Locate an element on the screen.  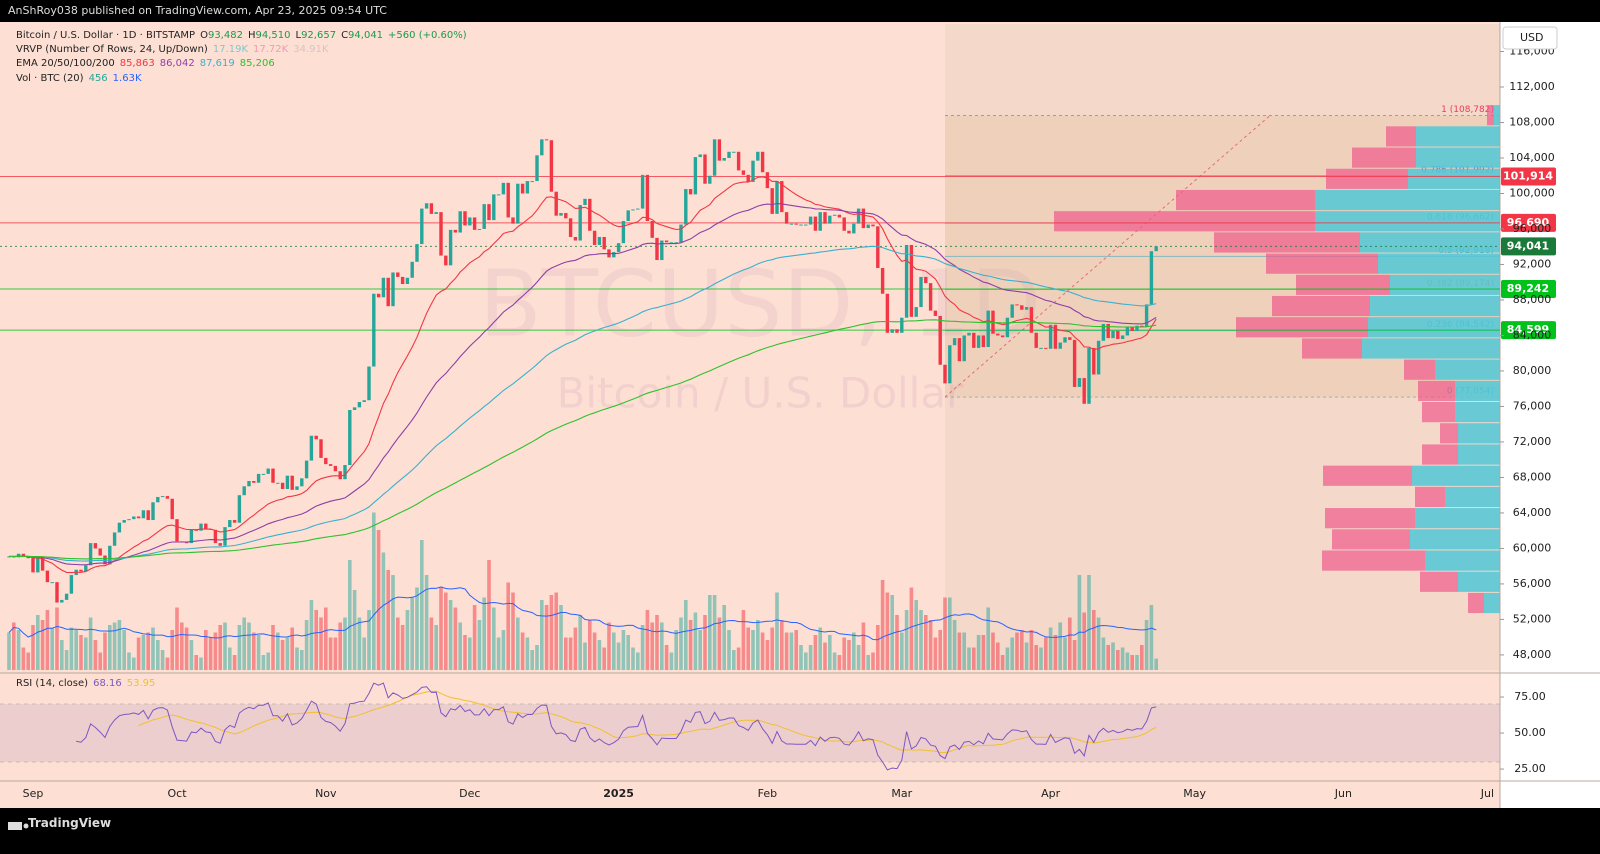
vol-last: 456 is located at coordinates (98, 78).